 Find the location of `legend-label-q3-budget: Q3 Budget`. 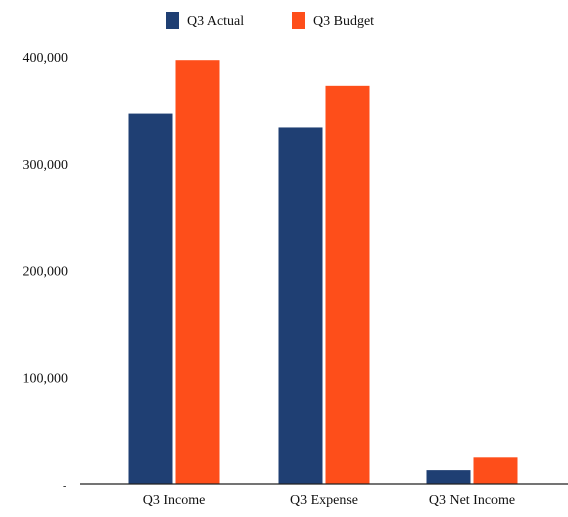

legend-label-q3-budget: Q3 Budget is located at coordinates (343, 21).